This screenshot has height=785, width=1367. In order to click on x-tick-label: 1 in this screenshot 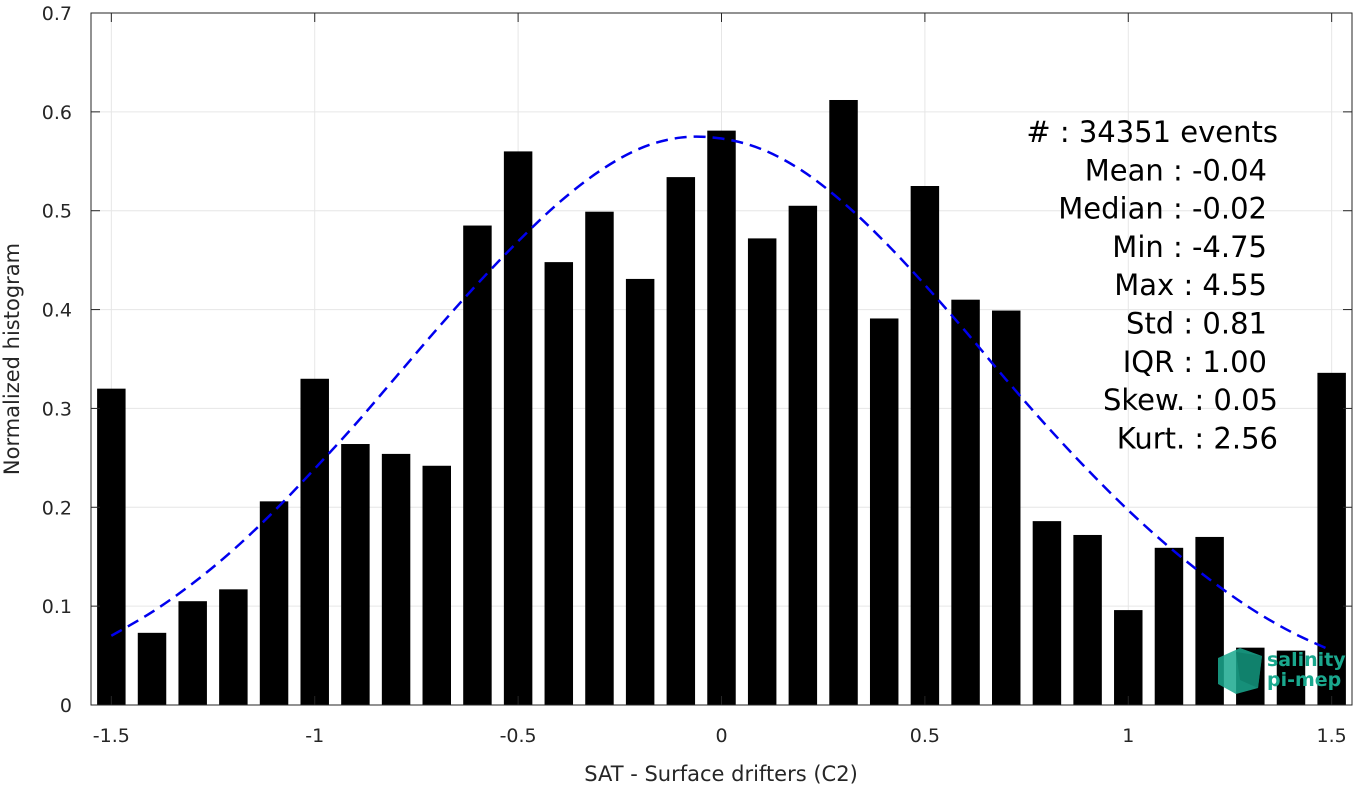, I will do `click(1128, 736)`.